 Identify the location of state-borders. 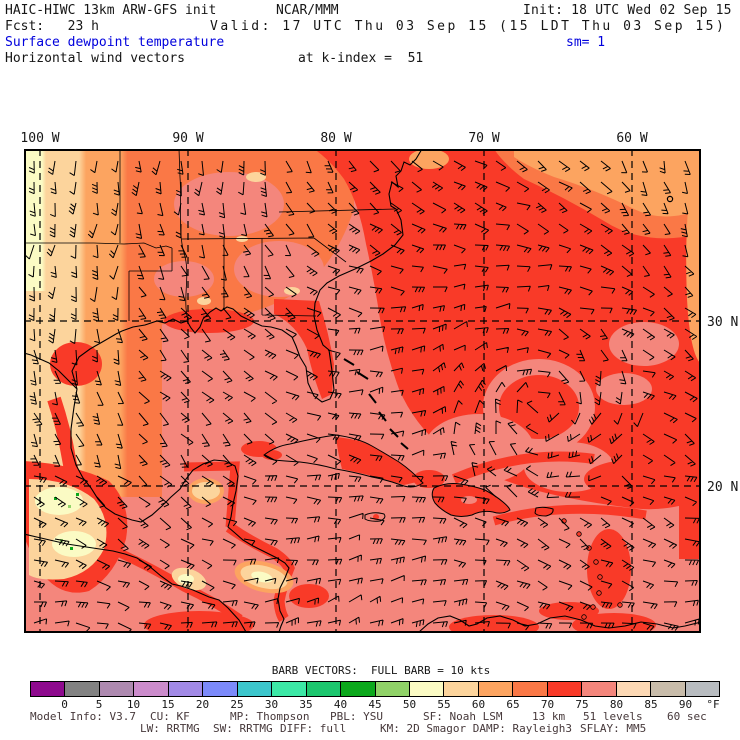
(210, 235).